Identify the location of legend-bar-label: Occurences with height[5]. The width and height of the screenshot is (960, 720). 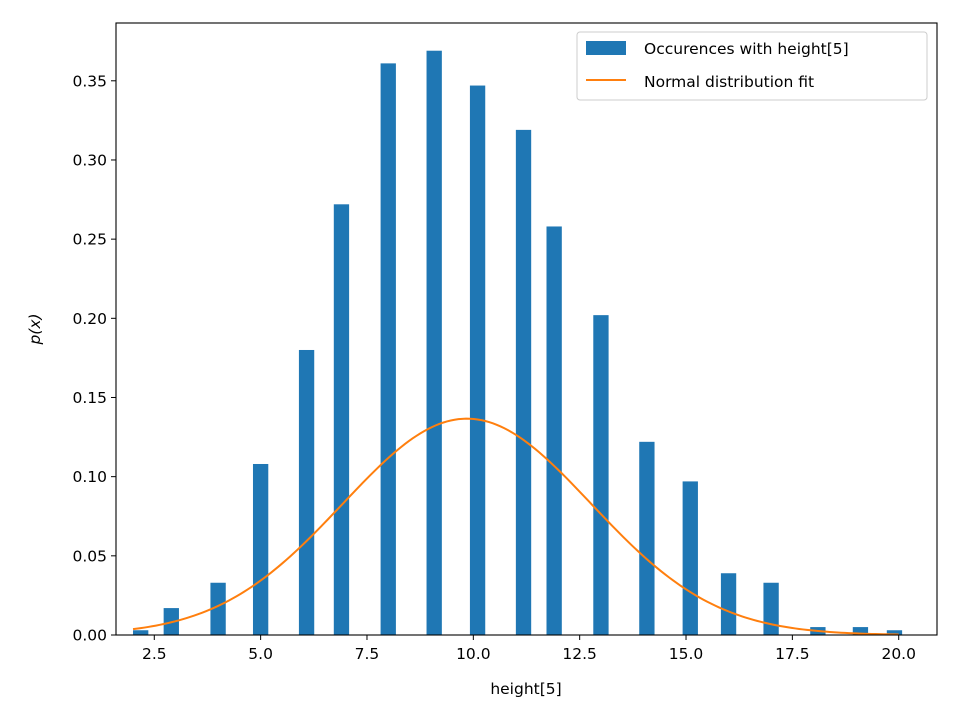
(746, 49).